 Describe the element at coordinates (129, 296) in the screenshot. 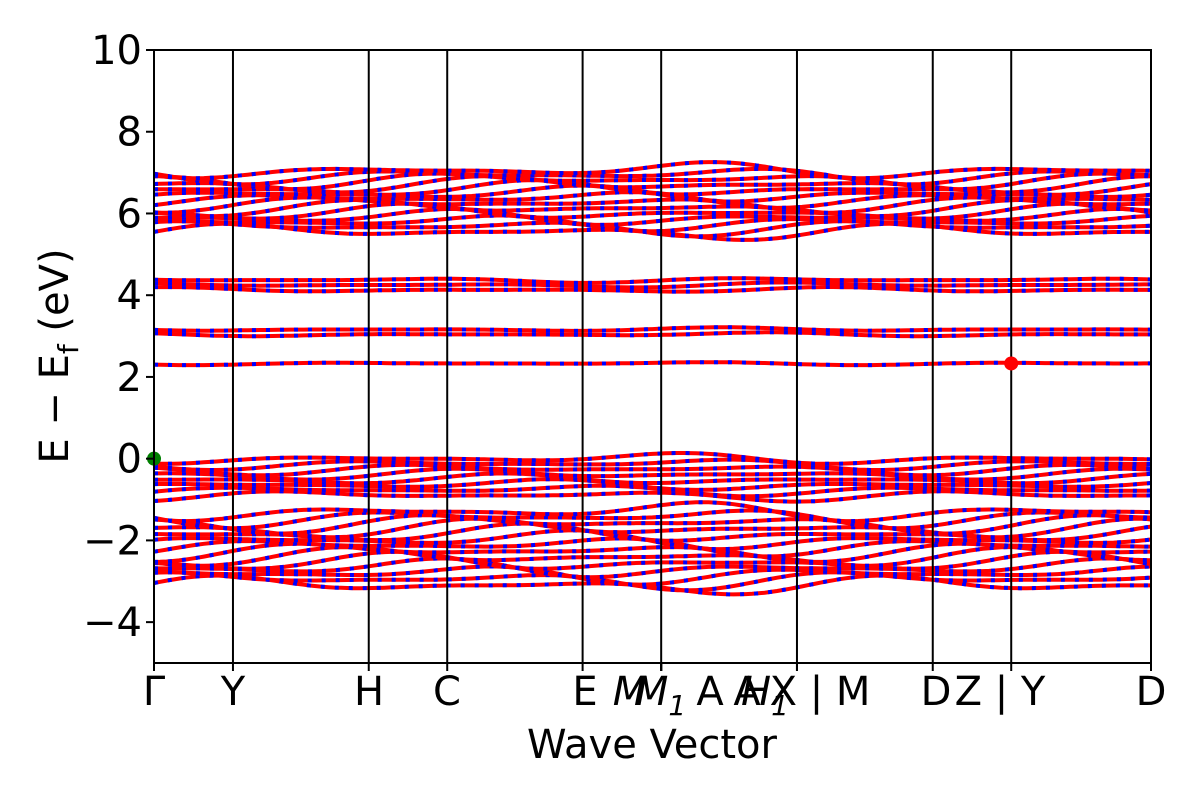

I see `y-tick-label: 4` at that location.